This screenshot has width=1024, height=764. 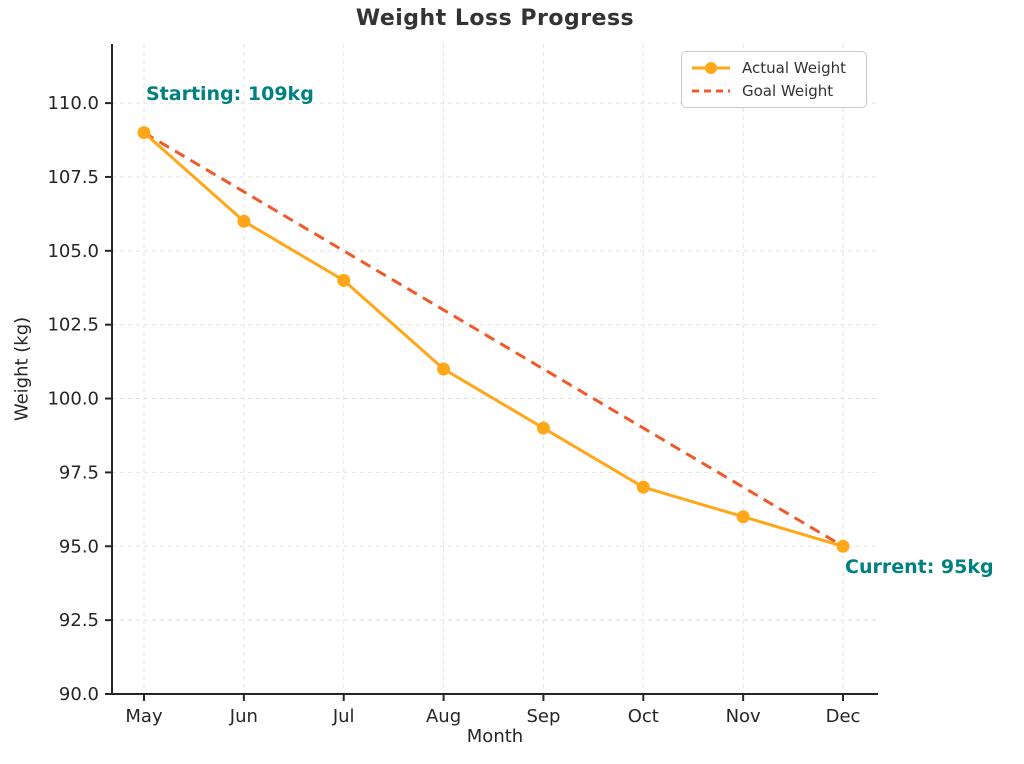 What do you see at coordinates (343, 716) in the screenshot?
I see `x-tick-label: Jul` at bounding box center [343, 716].